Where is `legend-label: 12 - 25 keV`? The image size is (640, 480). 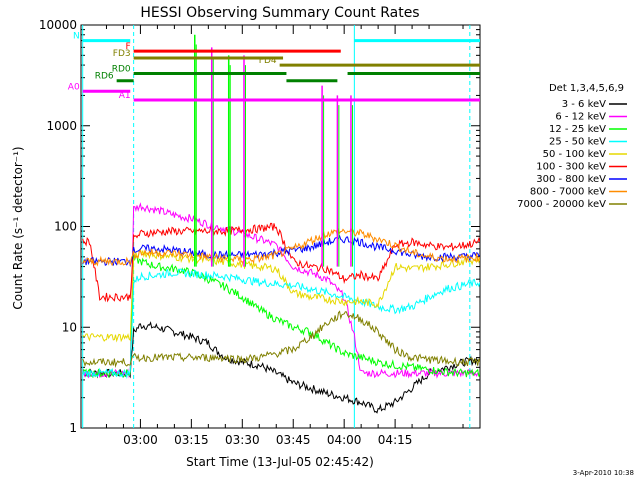 legend-label: 12 - 25 keV is located at coordinates (577, 129).